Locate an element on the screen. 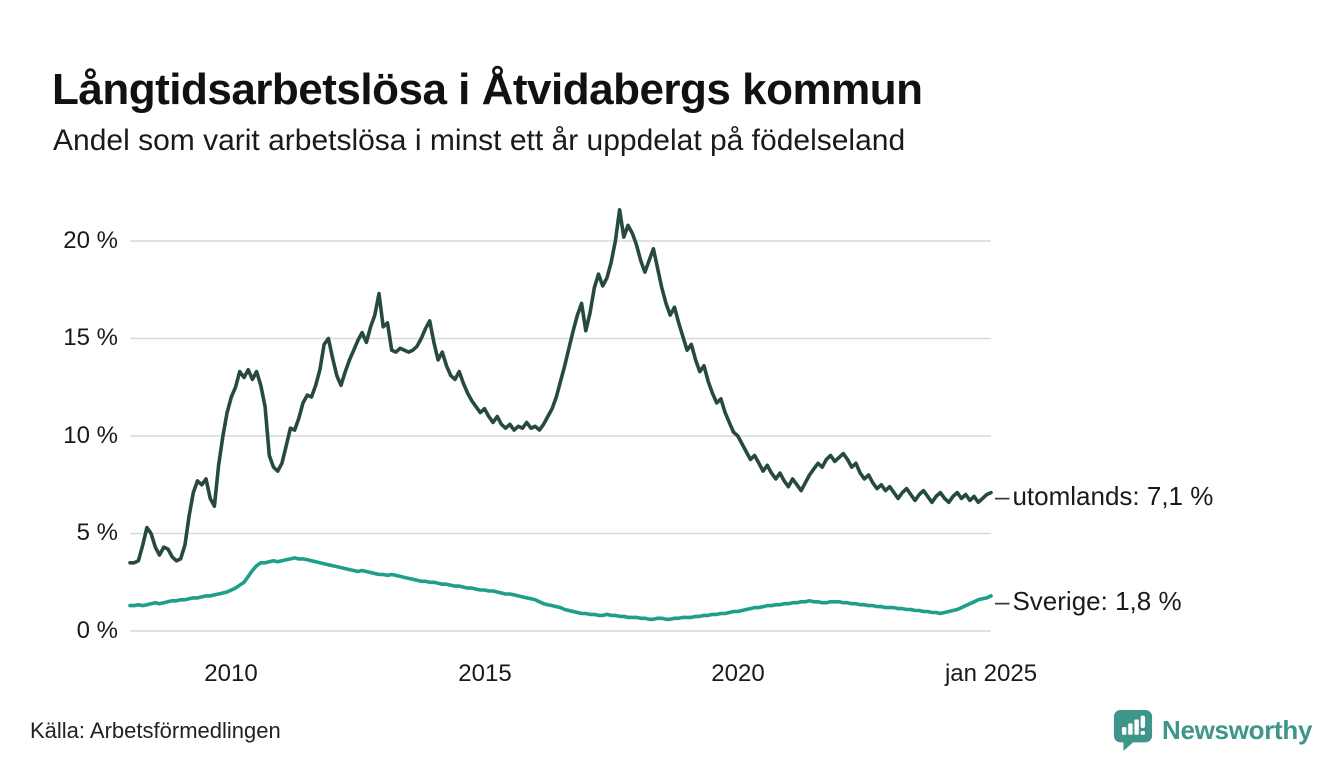  source-note: Källa: Arbetsförmedlingen is located at coordinates (155, 730).